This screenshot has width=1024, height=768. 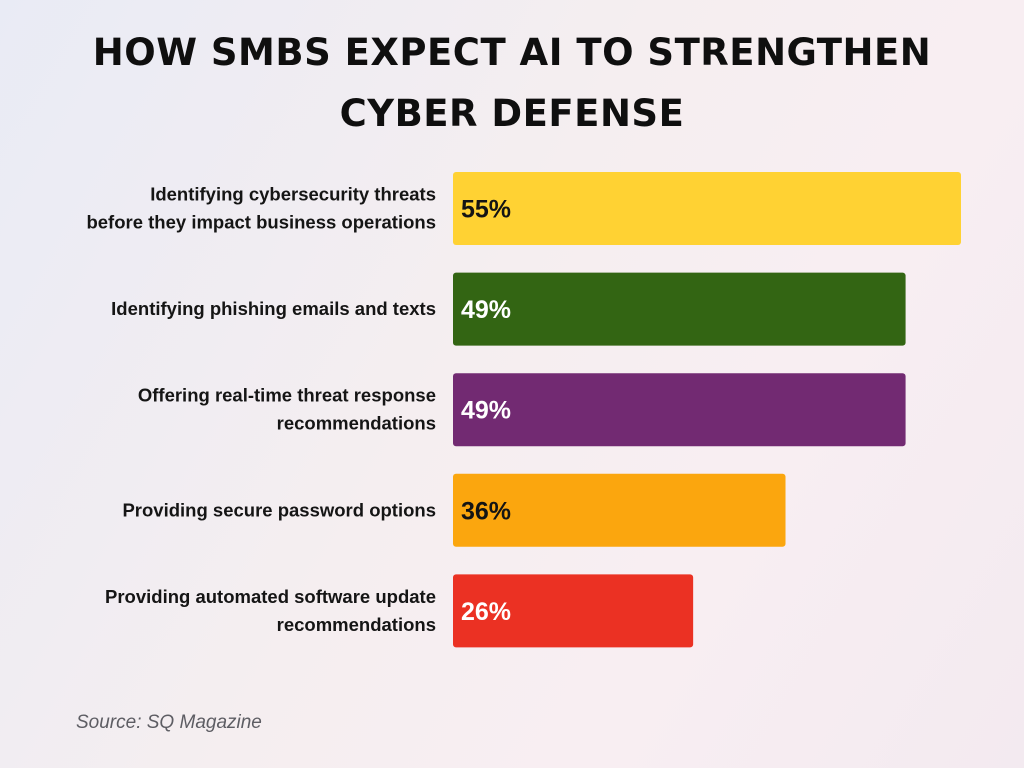 I want to click on bar-value-label: 26%, so click(x=486, y=612).